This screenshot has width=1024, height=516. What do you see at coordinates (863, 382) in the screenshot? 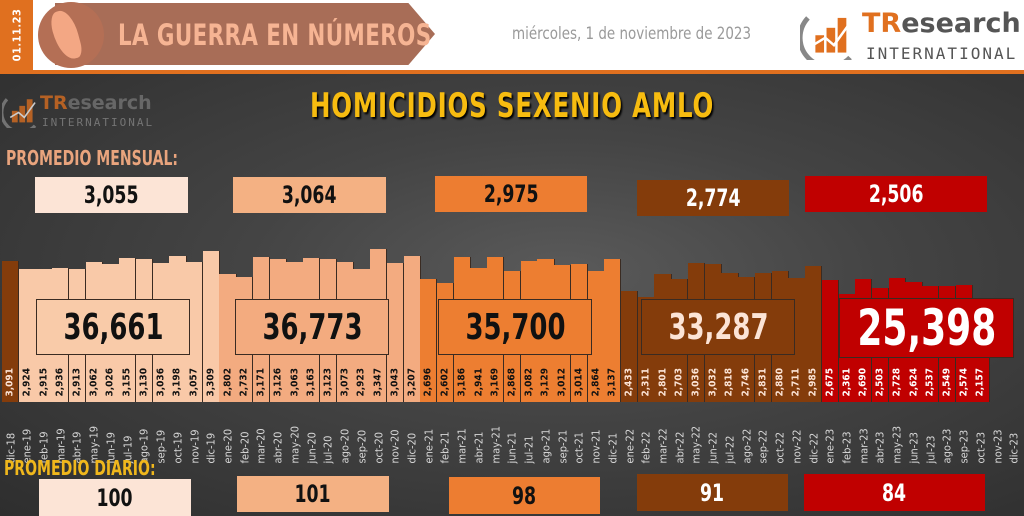
I see `bar-value-label: 2,690` at bounding box center [863, 382].